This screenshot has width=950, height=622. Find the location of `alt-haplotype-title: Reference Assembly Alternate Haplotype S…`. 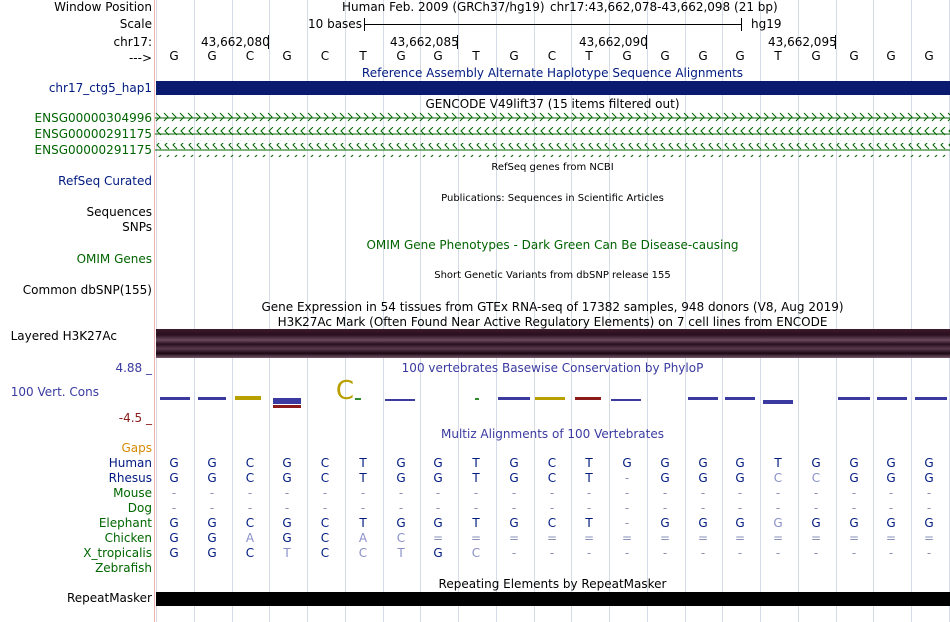

alt-haplotype-title: Reference Assembly Alternate Haplotype S… is located at coordinates (552, 73).